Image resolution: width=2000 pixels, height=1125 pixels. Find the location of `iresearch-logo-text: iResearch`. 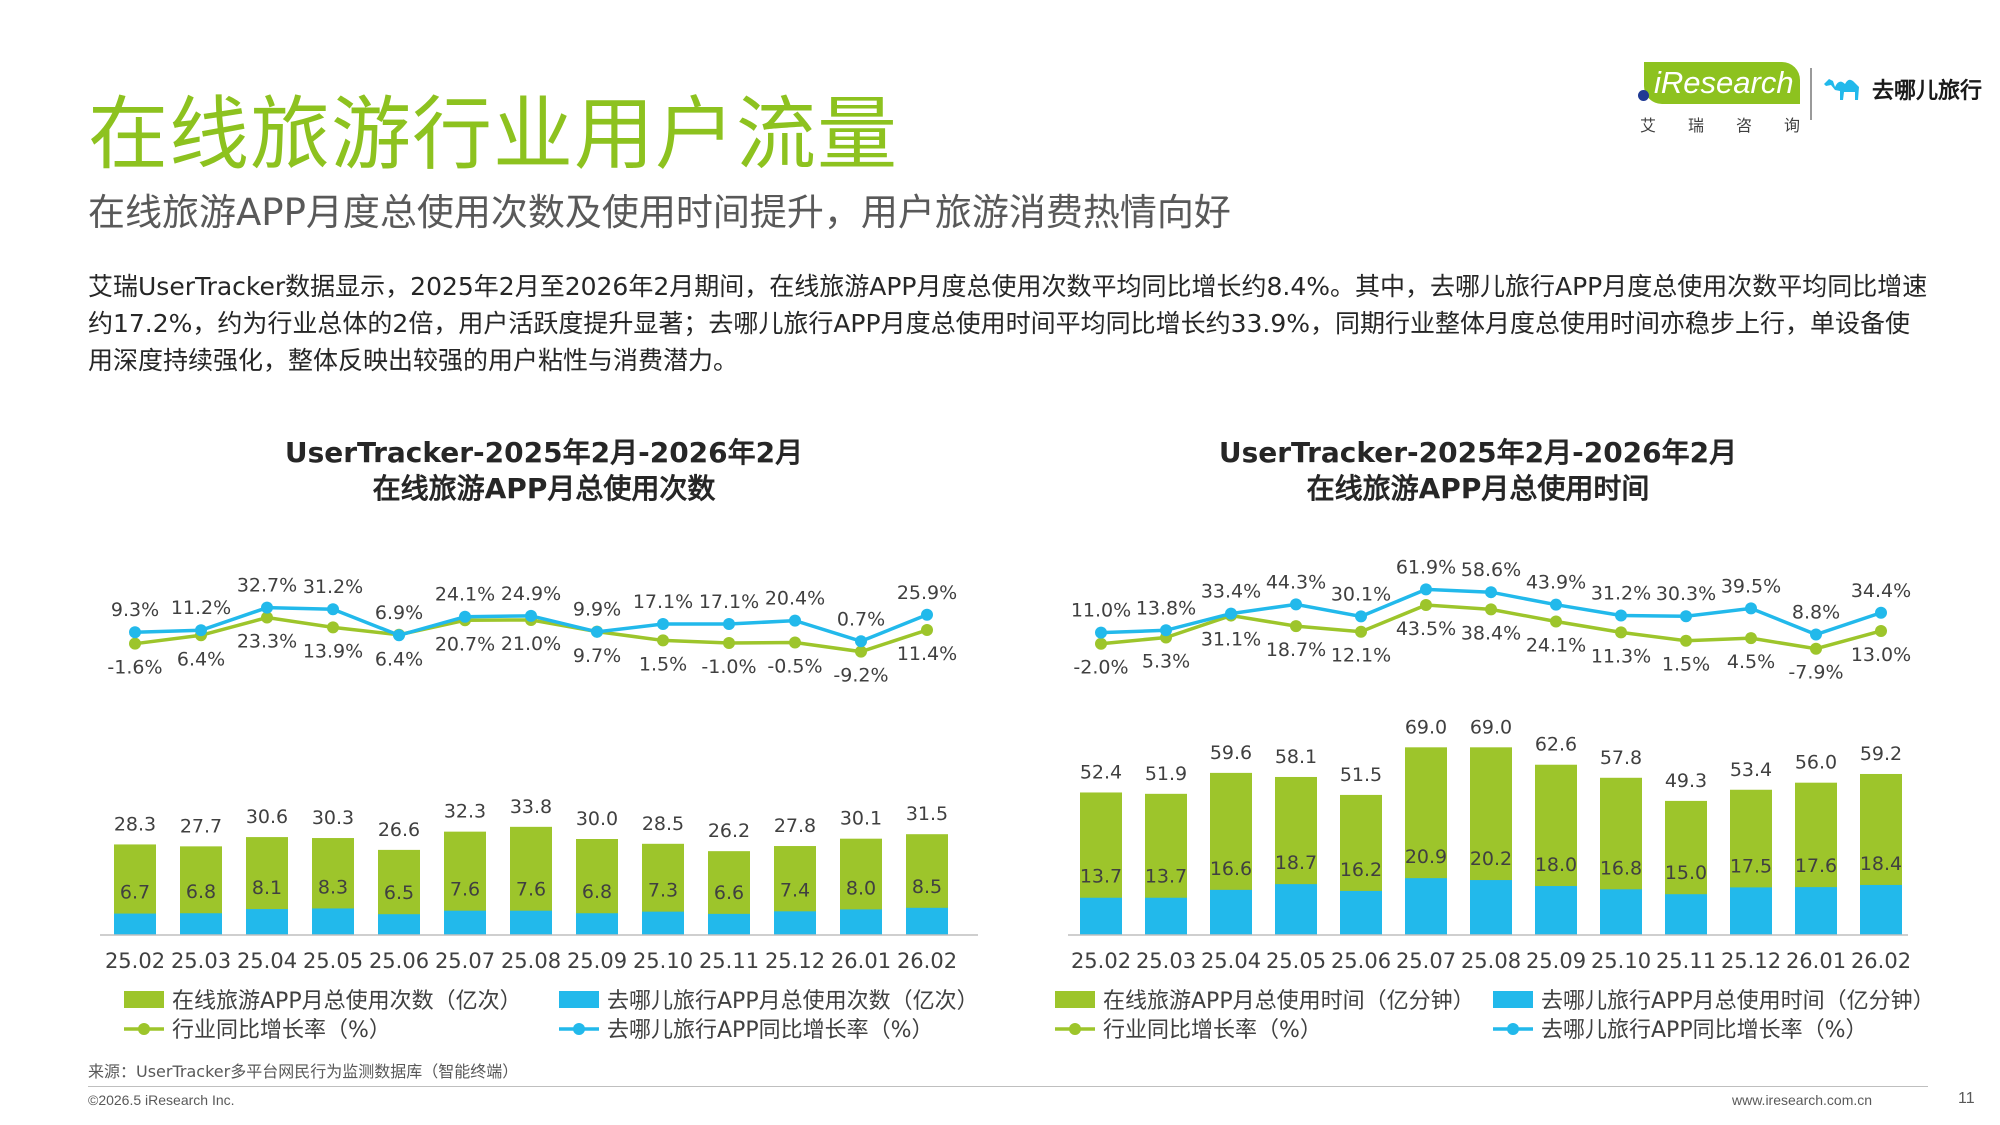

iresearch-logo-text: iResearch is located at coordinates (1724, 82).